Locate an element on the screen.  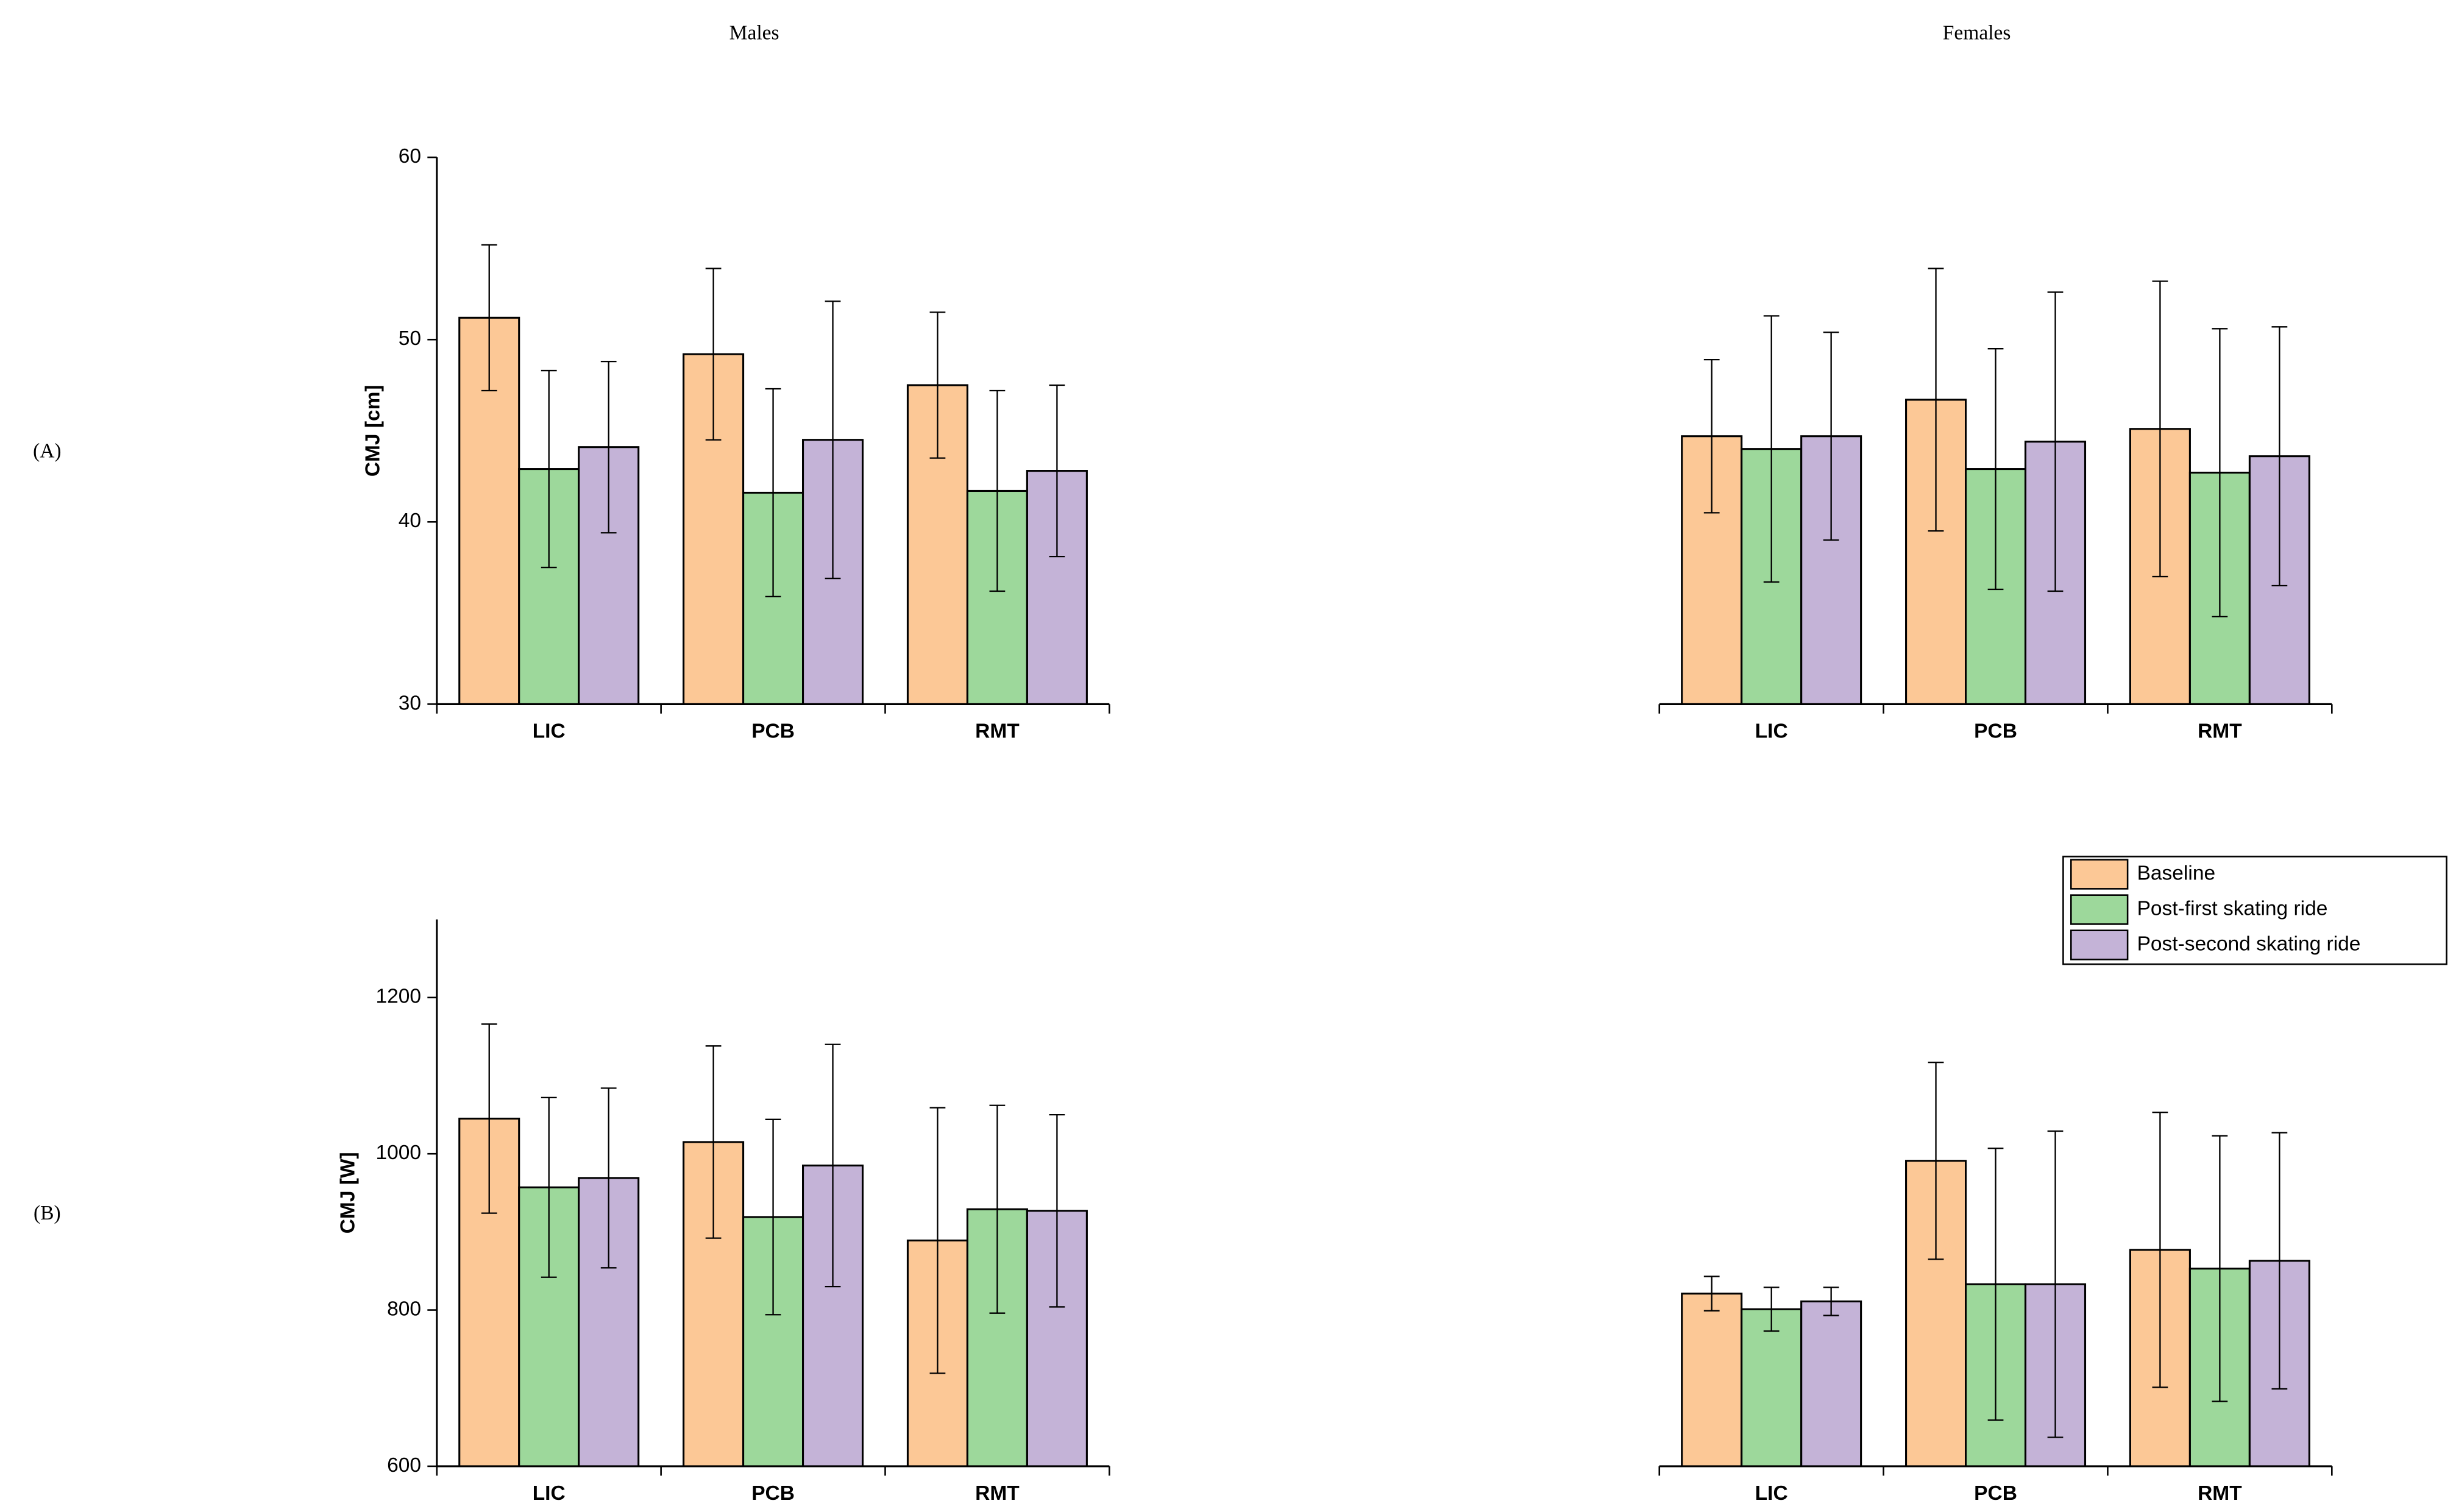
y-axis-label: CMJ [W] is located at coordinates (347, 1192).